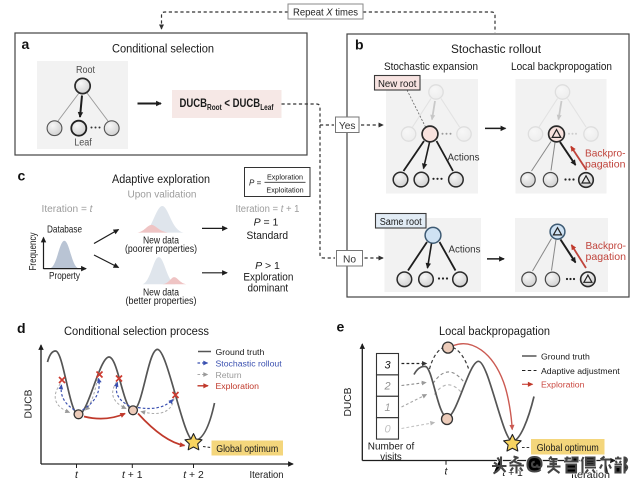 This screenshot has width=640, height=492. Describe the element at coordinates (284, 190) in the screenshot. I see `svg-text: Exploitation` at that location.